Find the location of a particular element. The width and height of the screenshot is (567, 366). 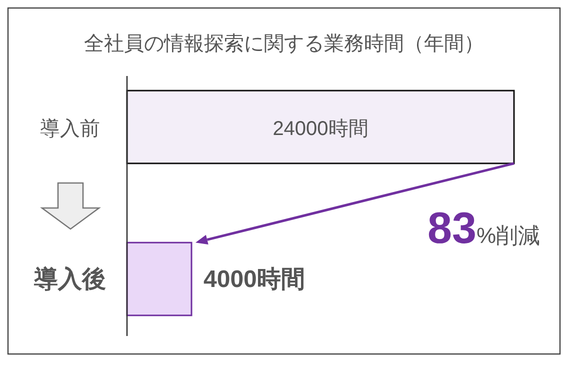

data-label: 24000時間 is located at coordinates (320, 129).